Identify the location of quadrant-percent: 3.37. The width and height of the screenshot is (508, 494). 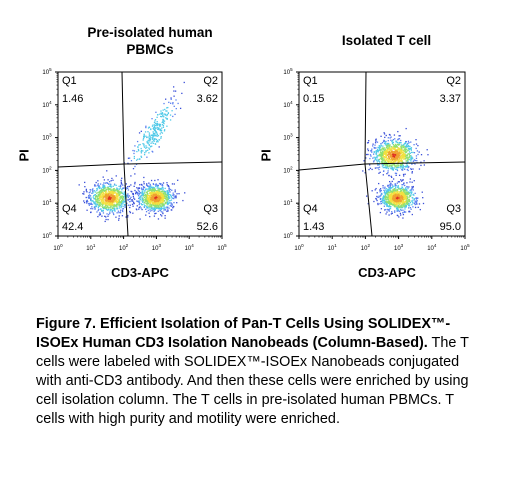
(450, 99).